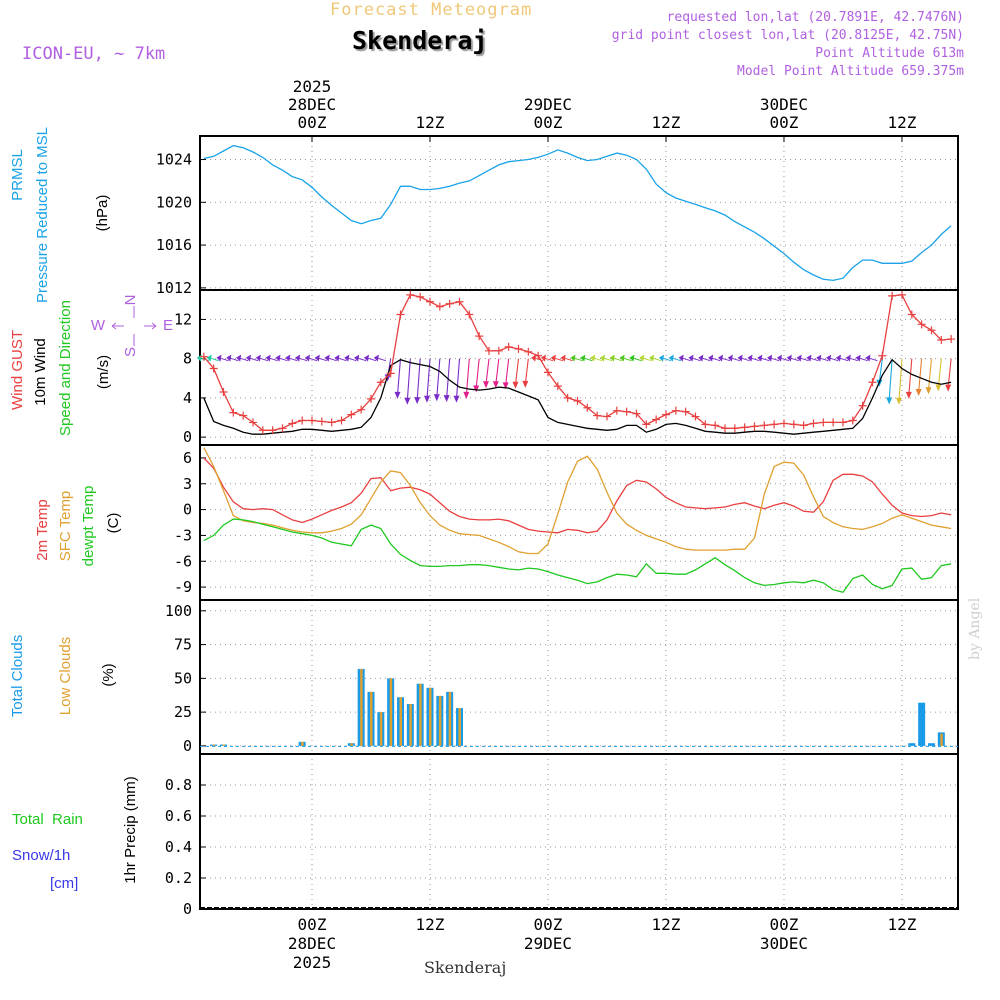 The image size is (1000, 1000). What do you see at coordinates (113, 523) in the screenshot?
I see `temp-unit-label: (C)` at bounding box center [113, 523].